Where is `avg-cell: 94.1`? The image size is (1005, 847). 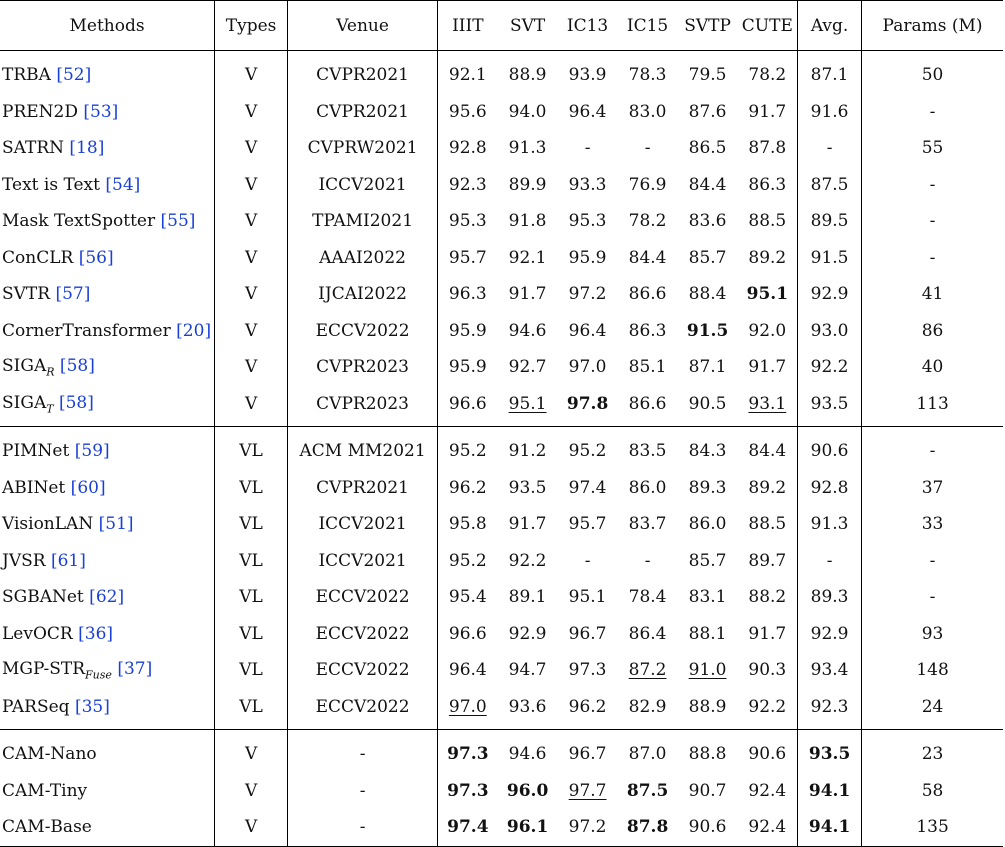
avg-cell: 94.1 is located at coordinates (830, 827).